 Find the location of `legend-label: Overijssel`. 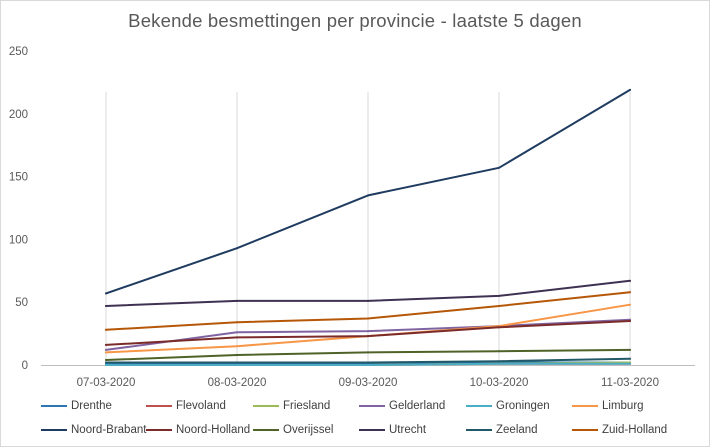

legend-label: Overijssel is located at coordinates (308, 430).